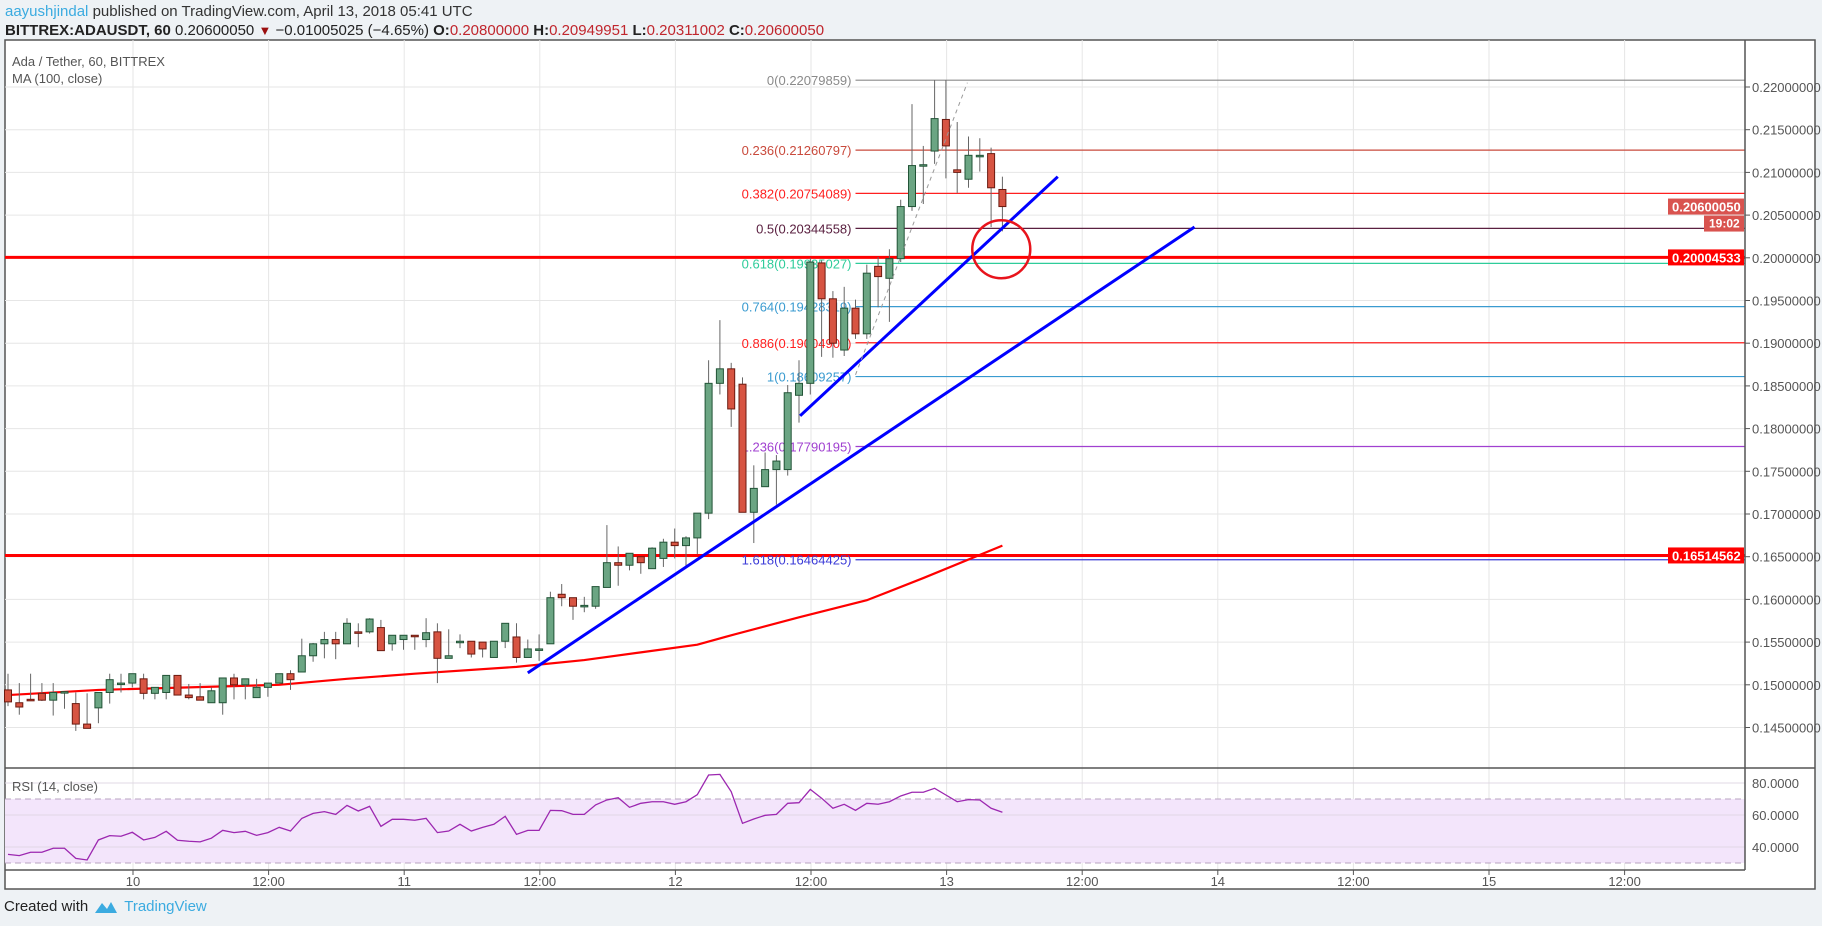 The height and width of the screenshot is (926, 1822). What do you see at coordinates (946, 881) in the screenshot?
I see `time-tick-label: 13` at bounding box center [946, 881].